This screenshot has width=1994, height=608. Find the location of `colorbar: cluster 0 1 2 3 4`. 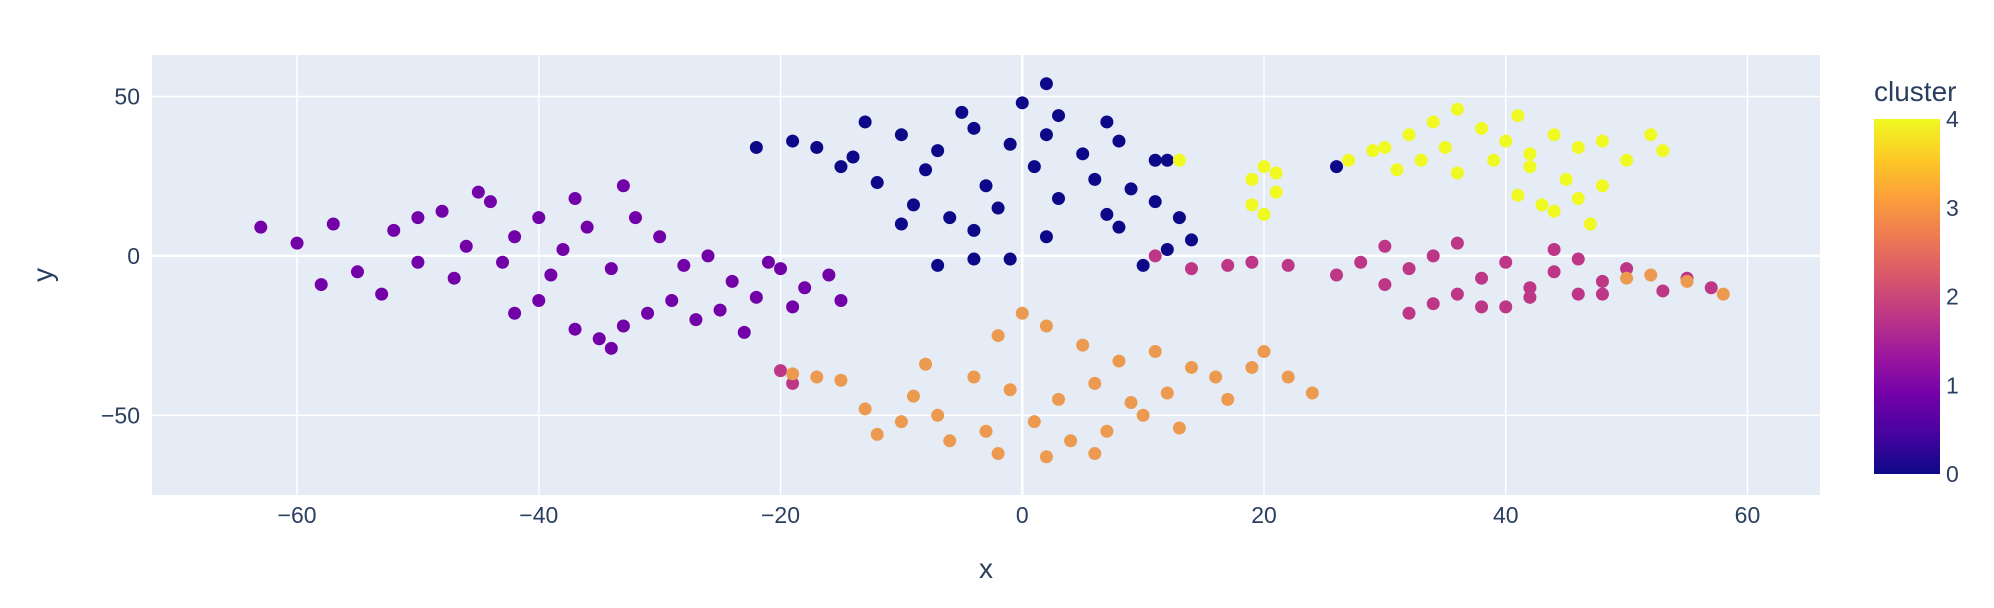

colorbar: cluster 0 1 2 3 4 is located at coordinates (1916, 281).